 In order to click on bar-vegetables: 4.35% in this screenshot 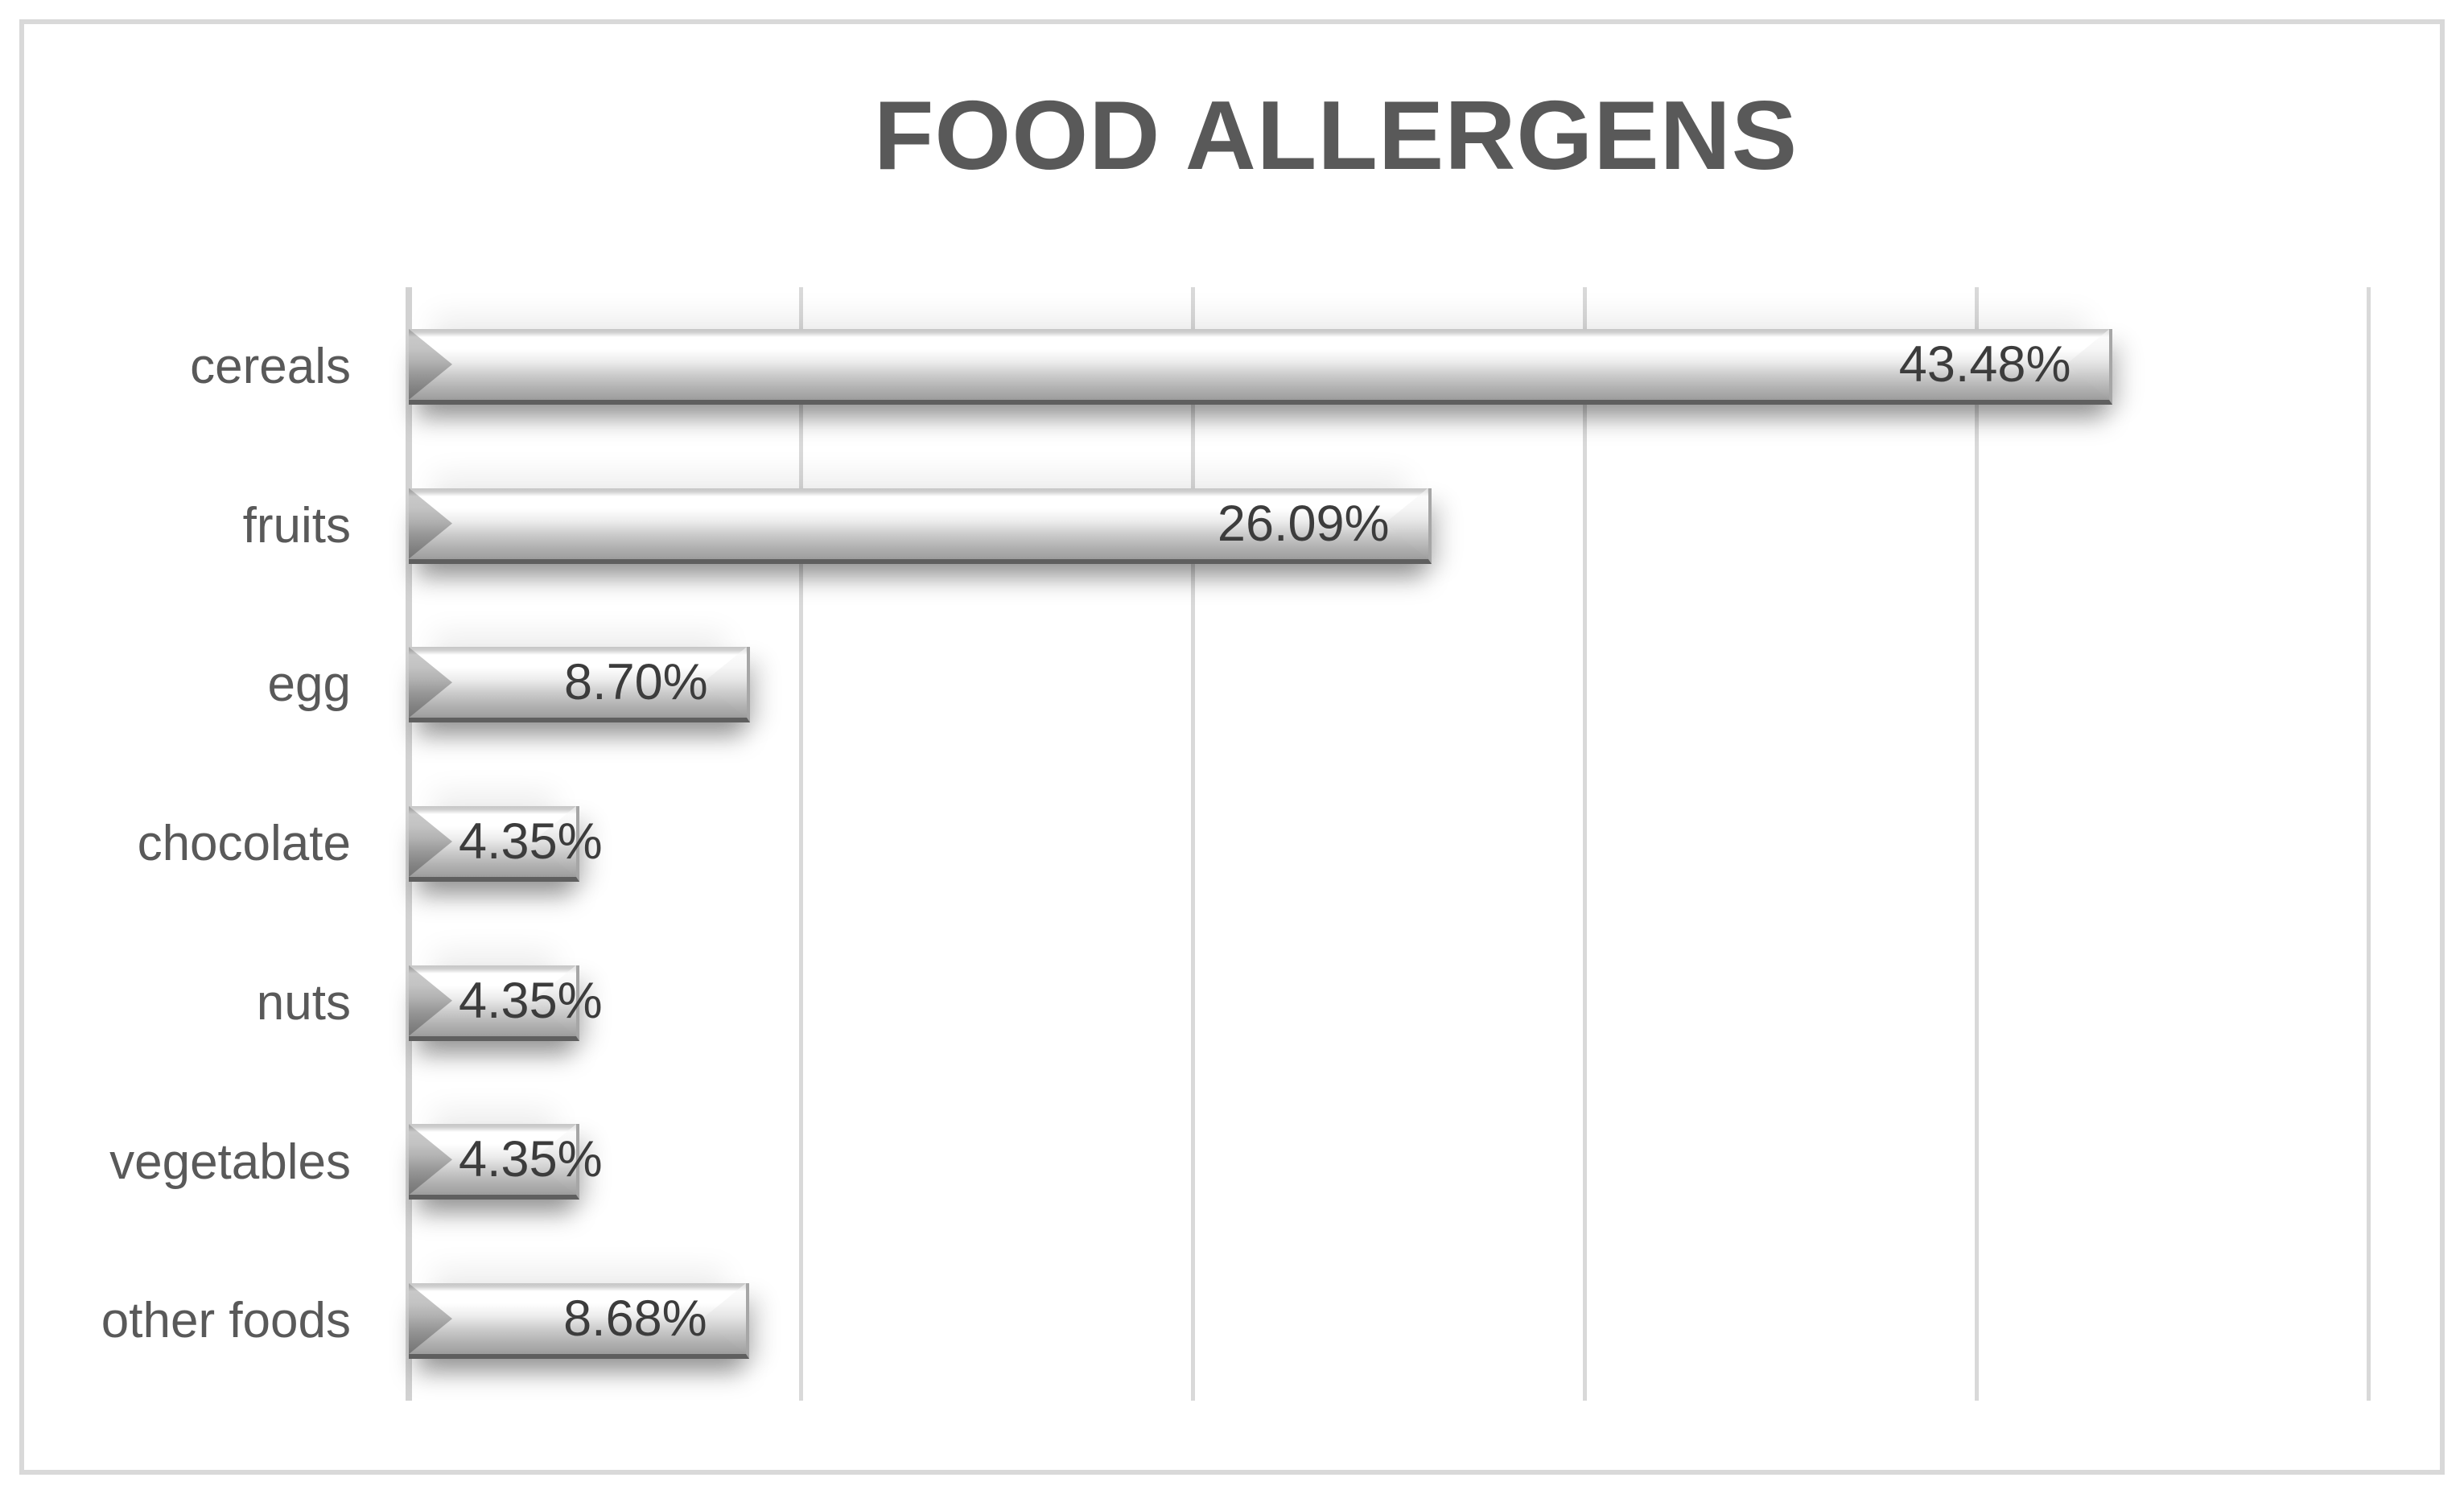, I will do `click(506, 1162)`.